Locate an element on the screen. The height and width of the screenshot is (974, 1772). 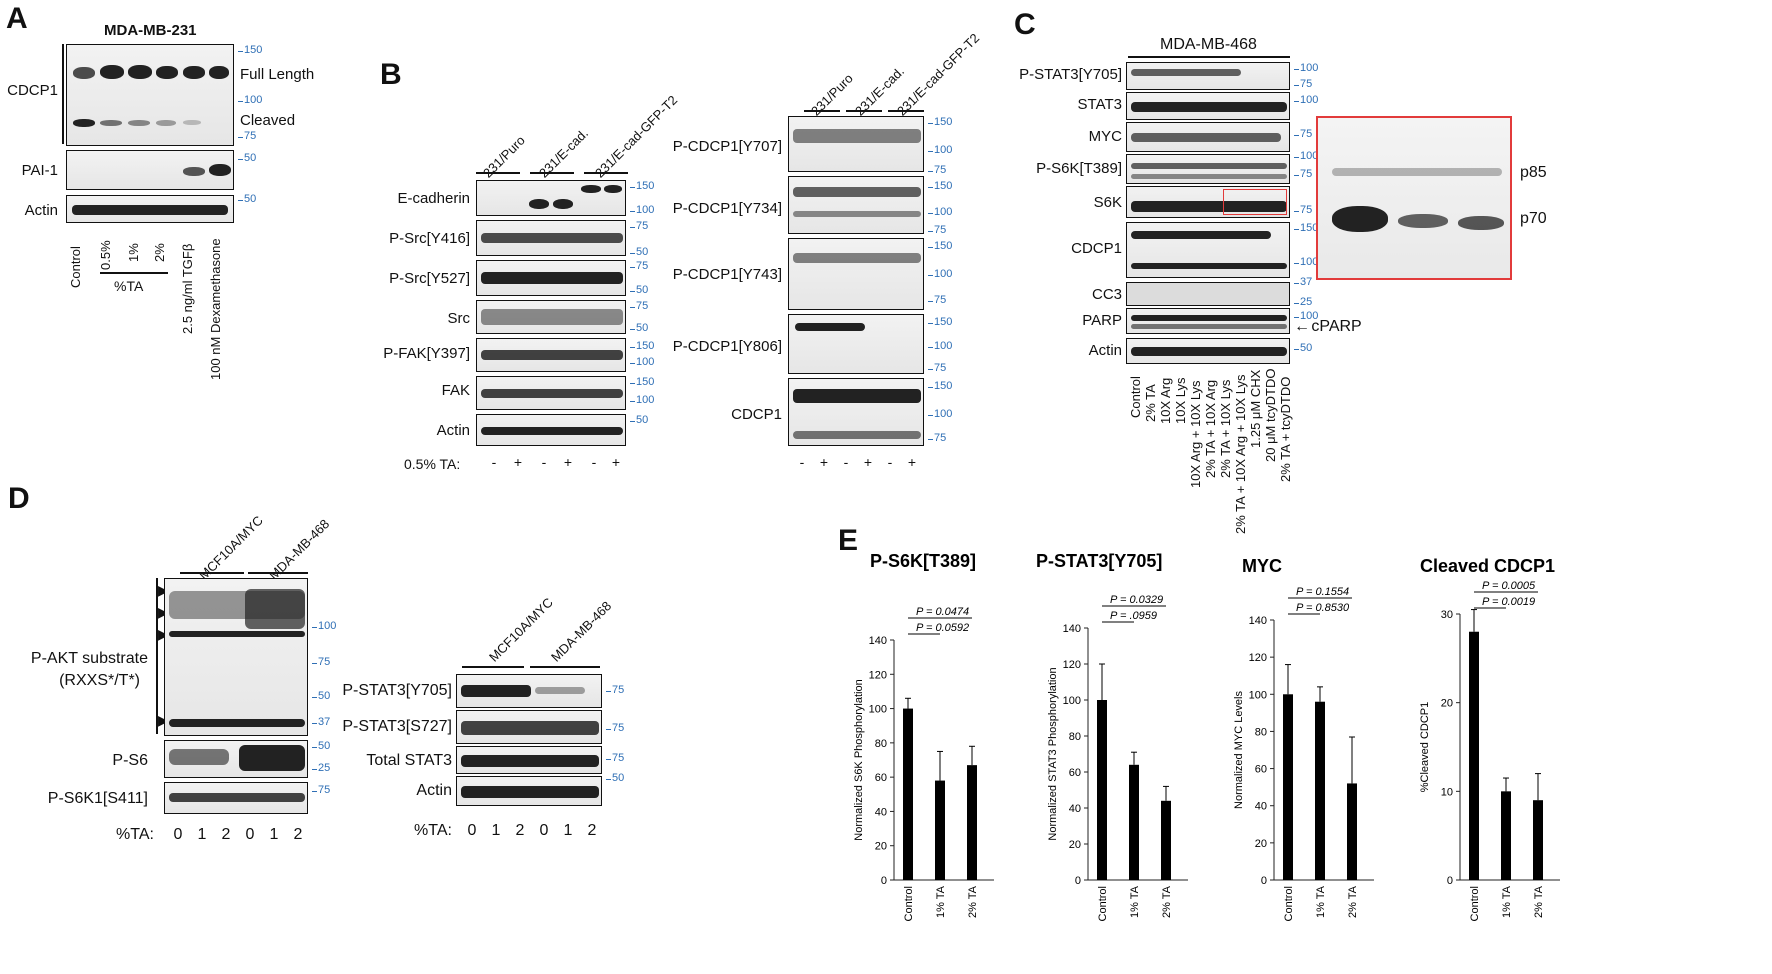
panel-a-blot-cdcp1 is located at coordinates (150, 95).